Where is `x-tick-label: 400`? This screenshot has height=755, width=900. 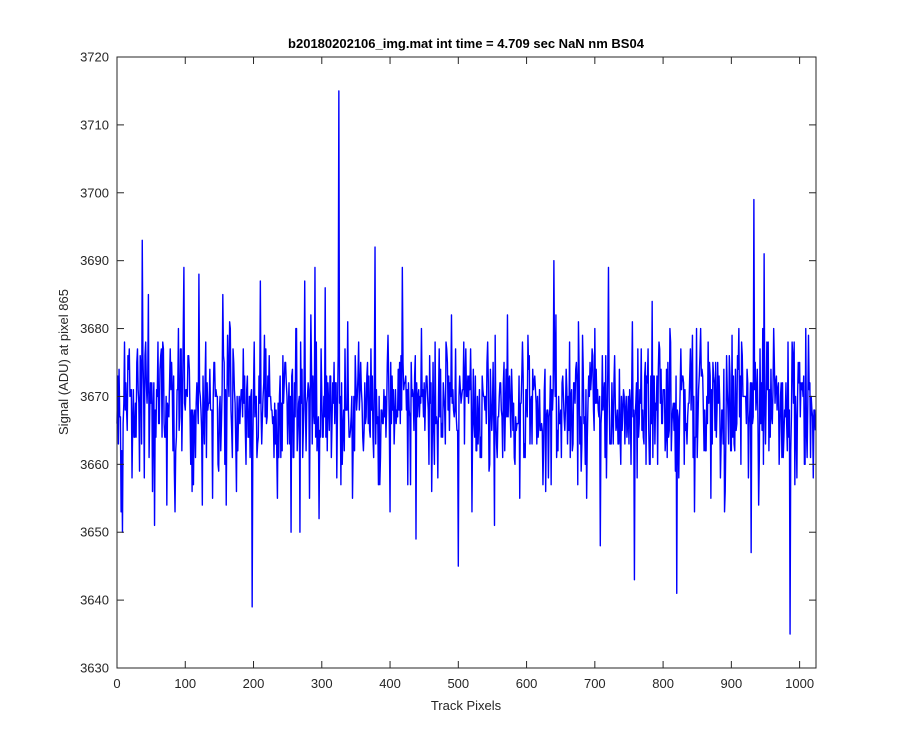 x-tick-label: 400 is located at coordinates (390, 683).